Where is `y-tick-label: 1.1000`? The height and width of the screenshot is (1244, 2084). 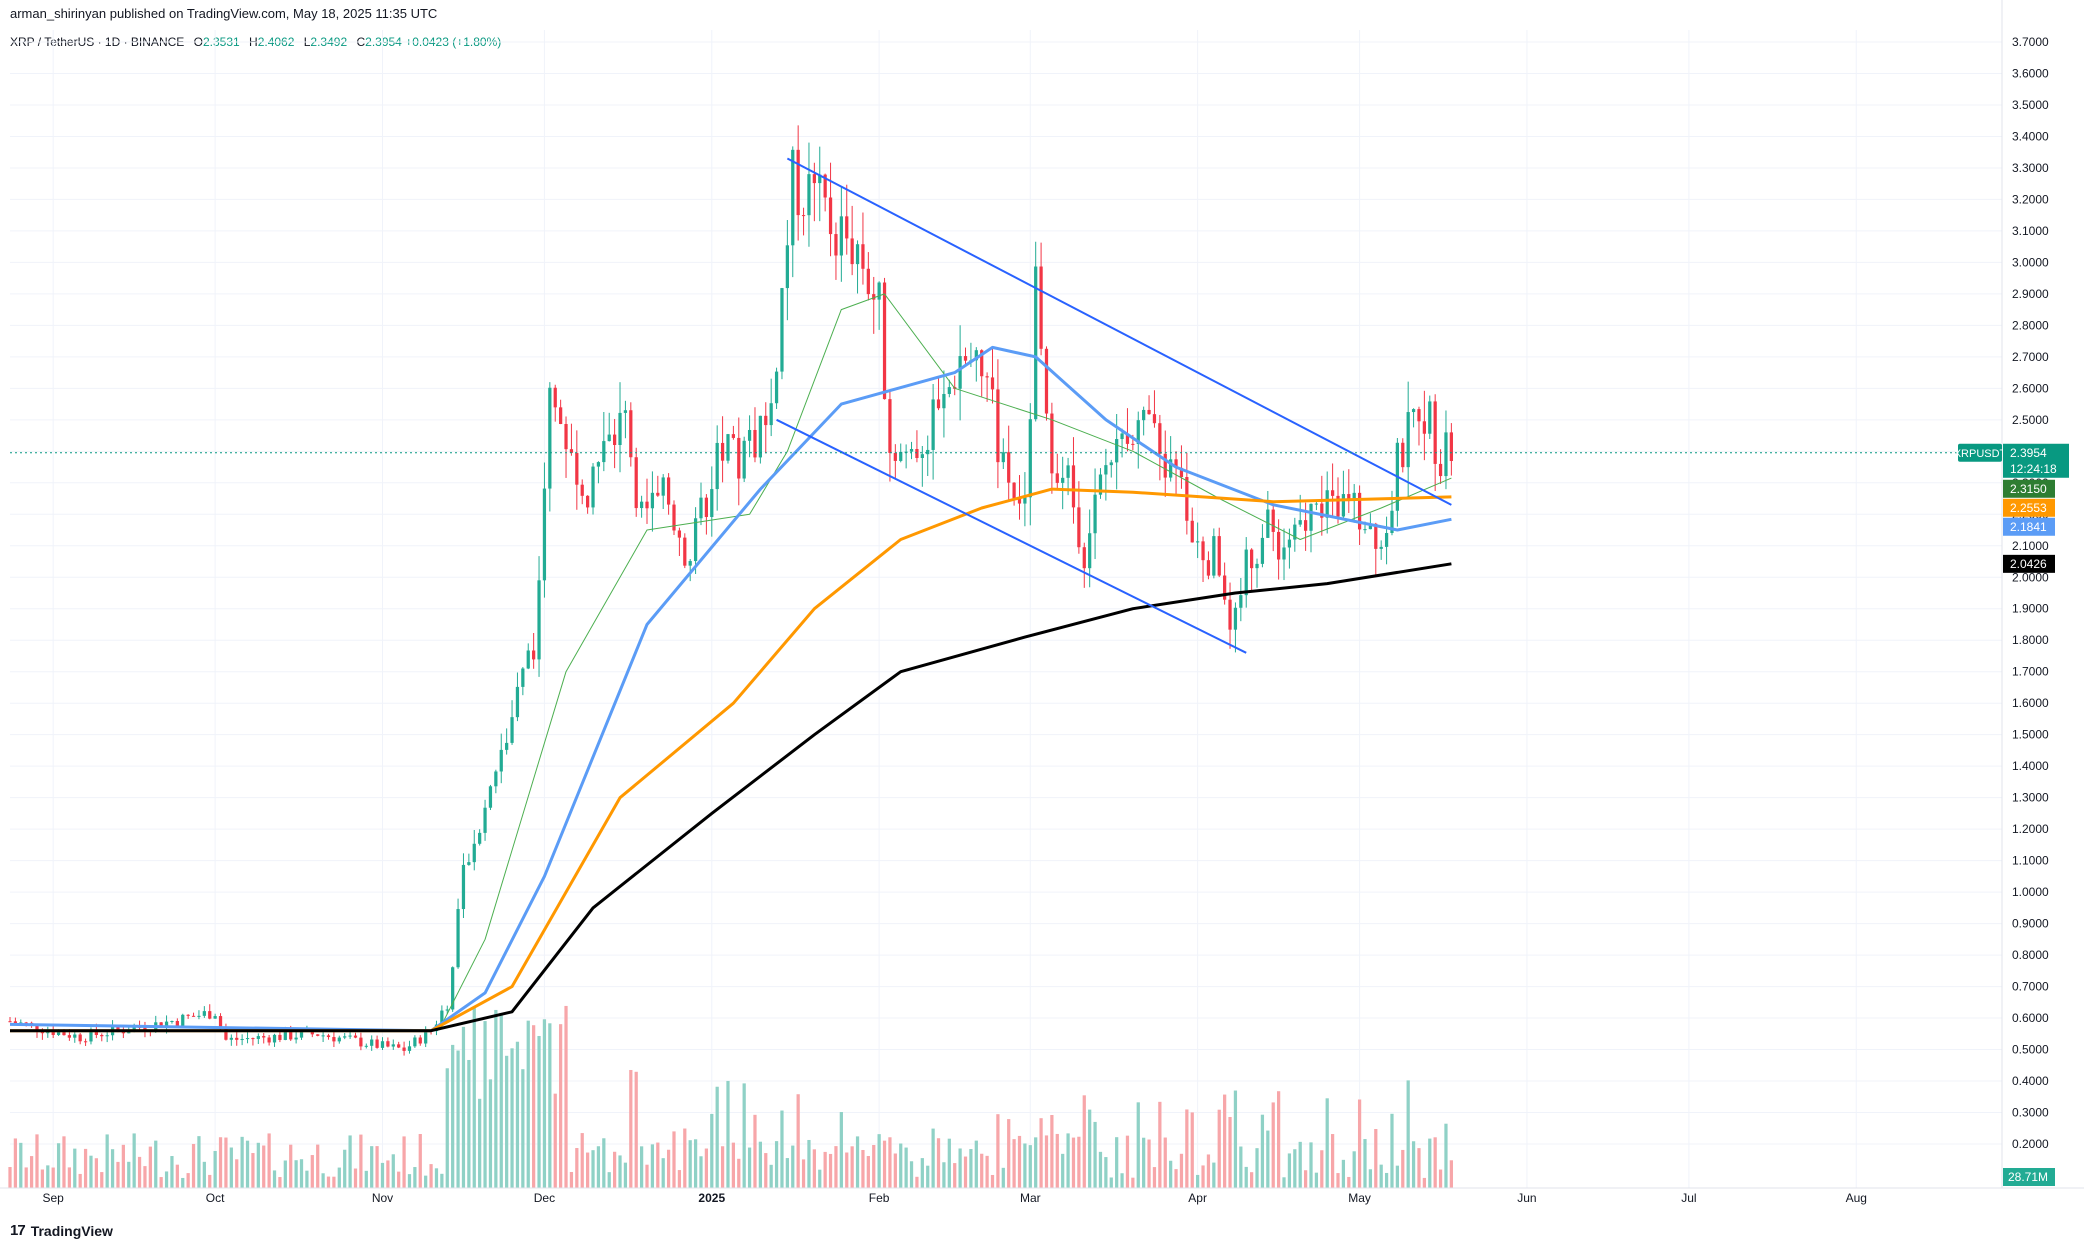
y-tick-label: 1.1000 is located at coordinates (2030, 861).